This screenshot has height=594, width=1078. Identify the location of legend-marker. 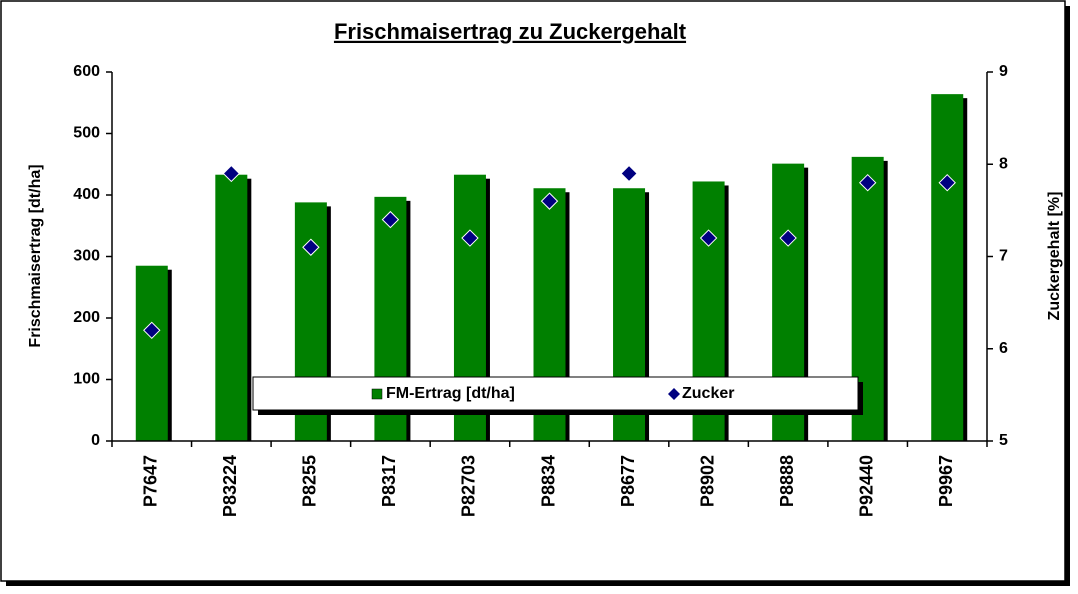
(674, 394).